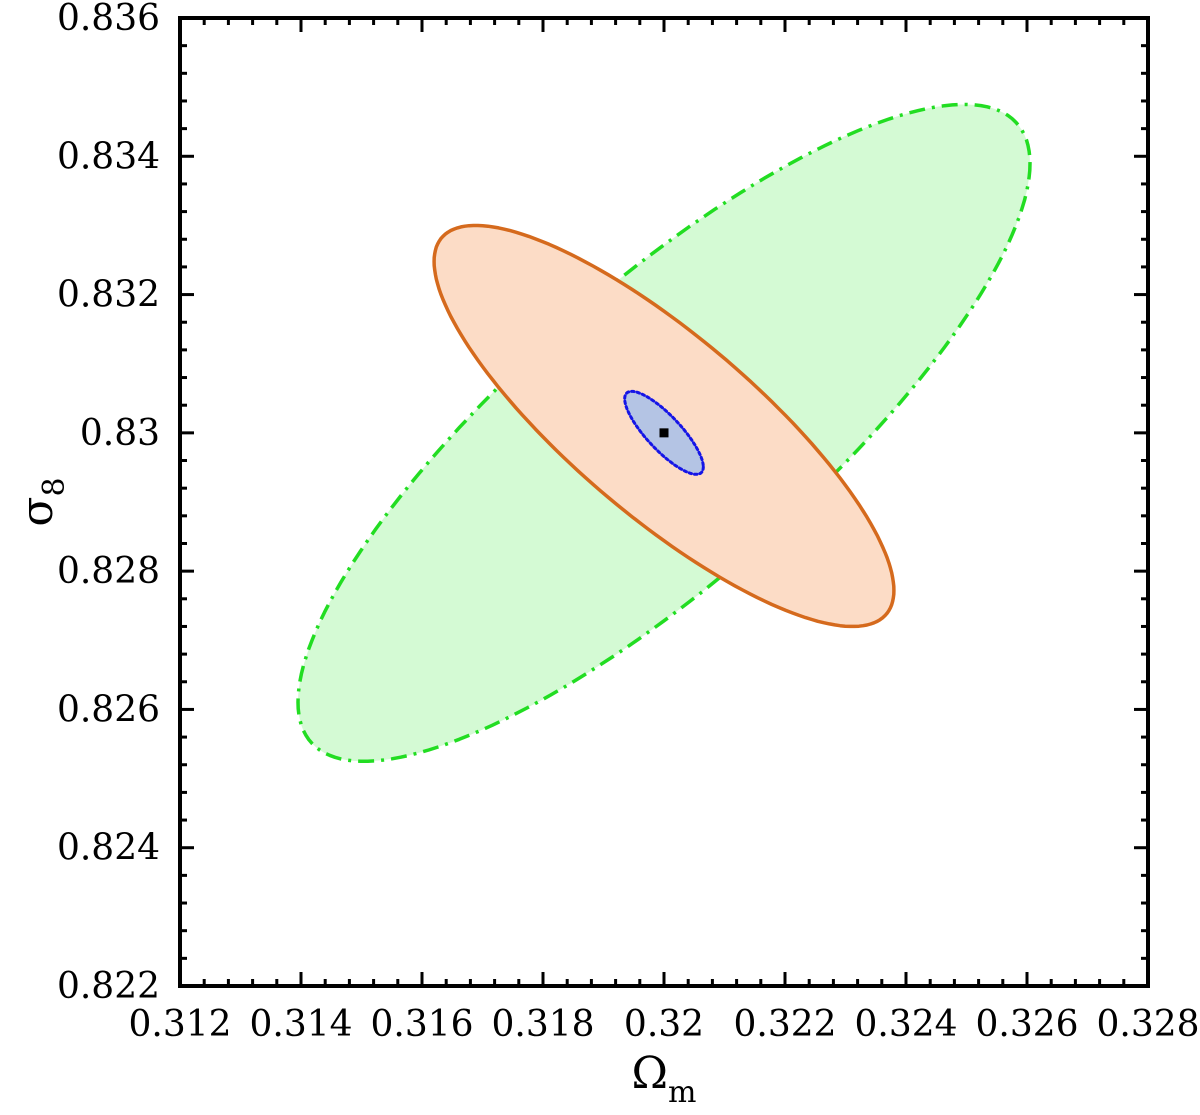 This screenshot has height=1115, width=1200. I want to click on x-tick-label: 0.318, so click(542, 1024).